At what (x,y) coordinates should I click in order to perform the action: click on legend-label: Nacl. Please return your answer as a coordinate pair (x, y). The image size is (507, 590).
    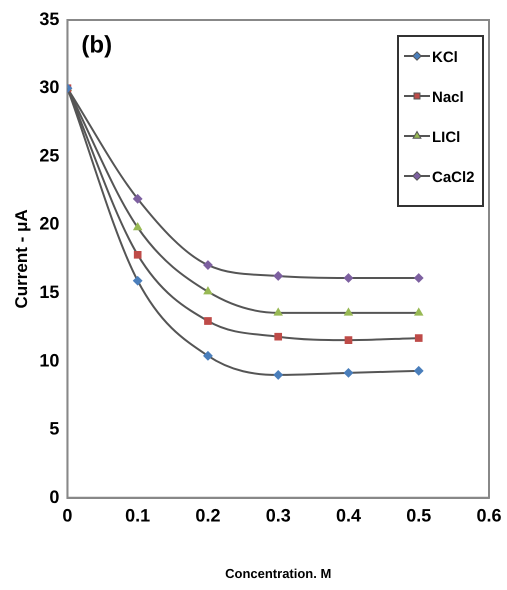
    Looking at the image, I should click on (448, 97).